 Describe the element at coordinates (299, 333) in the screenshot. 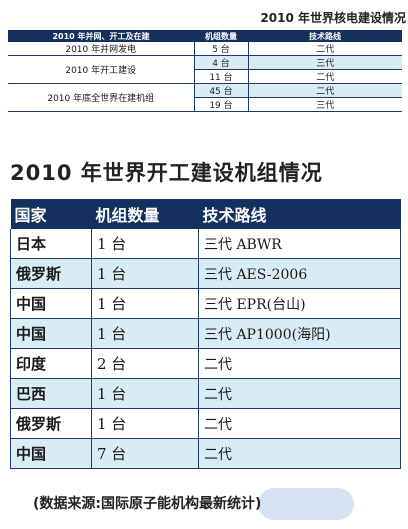

I see `main-table-cell-route: 三代 AP1000(海阳)` at that location.